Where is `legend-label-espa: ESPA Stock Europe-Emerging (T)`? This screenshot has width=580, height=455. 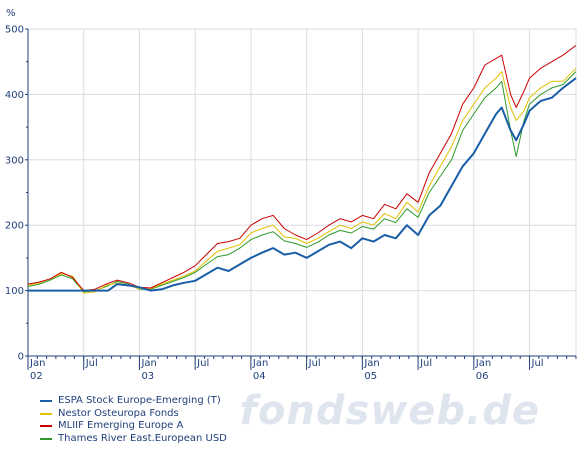
legend-label-espa: ESPA Stock Europe-Emerging (T) is located at coordinates (139, 400).